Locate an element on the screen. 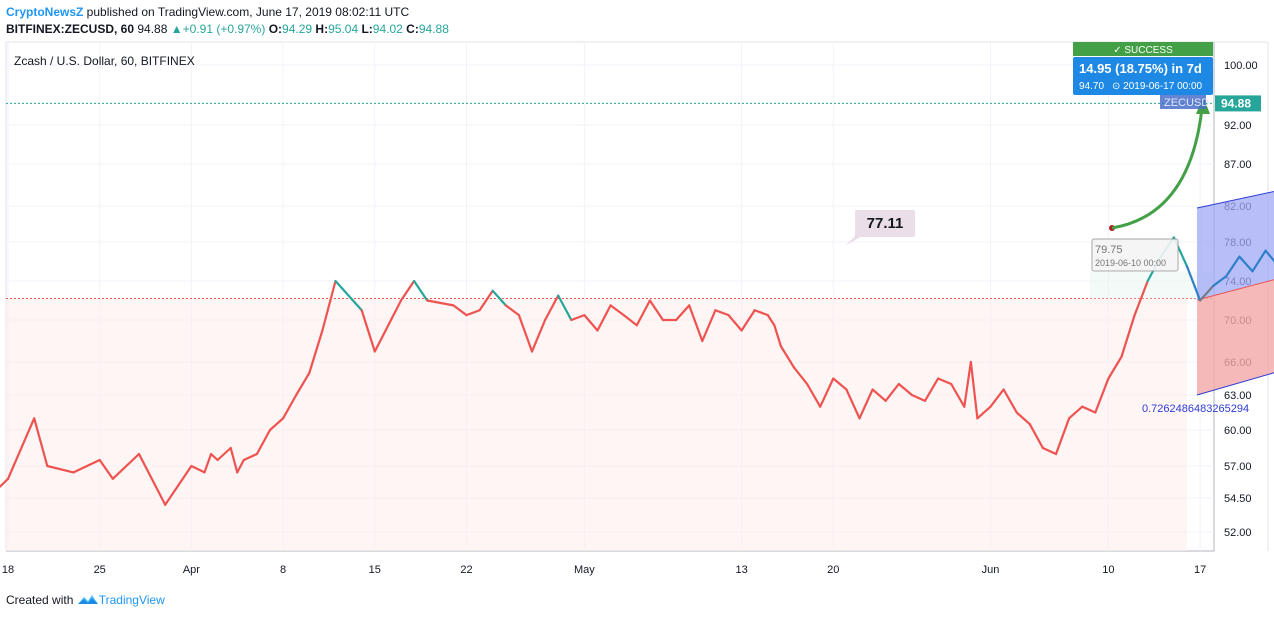 This screenshot has width=1274, height=618. x-tick-label: 10 is located at coordinates (1108, 570).